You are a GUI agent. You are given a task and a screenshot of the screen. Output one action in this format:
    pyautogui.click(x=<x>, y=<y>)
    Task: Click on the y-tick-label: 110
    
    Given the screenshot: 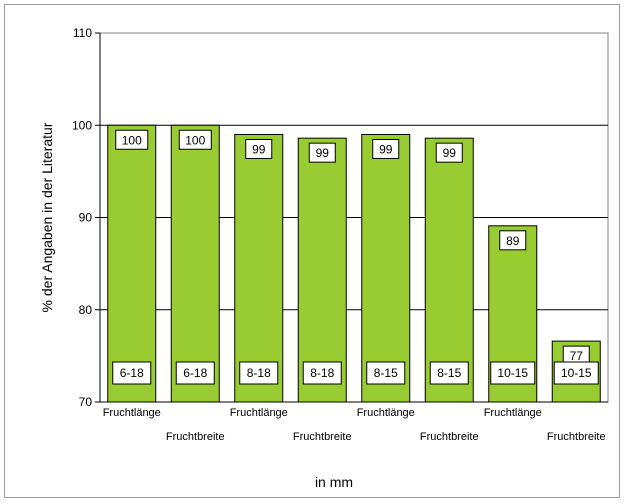 What is the action you would take?
    pyautogui.click(x=82, y=33)
    